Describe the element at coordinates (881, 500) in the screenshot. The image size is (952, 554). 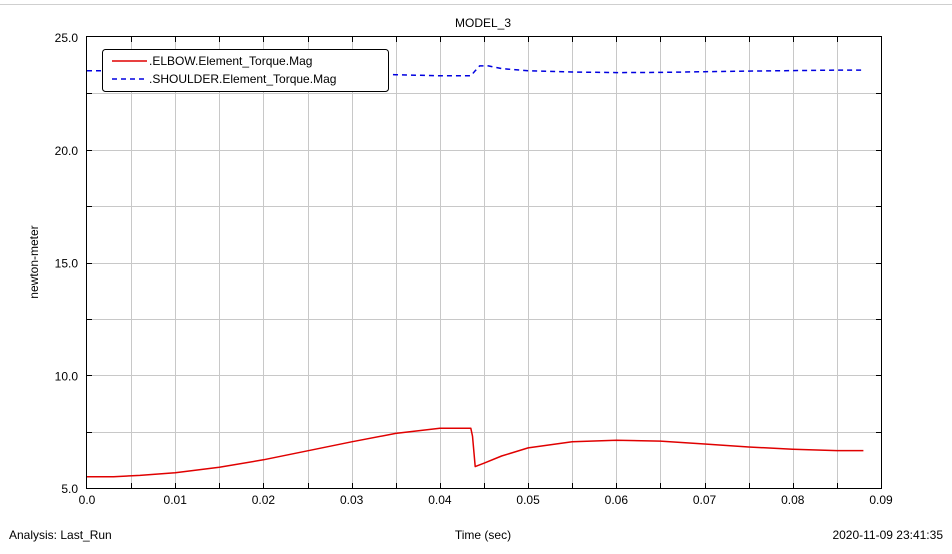
I see `x-tick-label: 0.09` at that location.